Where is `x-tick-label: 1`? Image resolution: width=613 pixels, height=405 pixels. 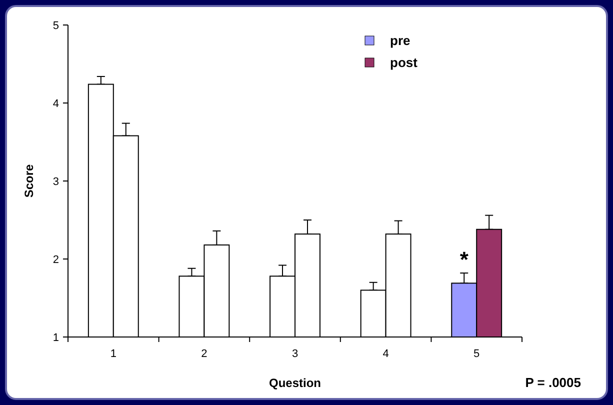 x-tick-label: 1 is located at coordinates (113, 354).